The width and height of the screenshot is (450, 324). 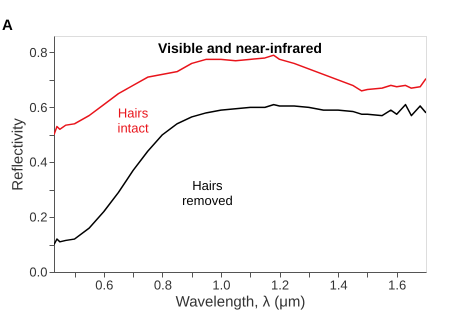 I want to click on x-tick-label: 0.8, so click(x=163, y=285).